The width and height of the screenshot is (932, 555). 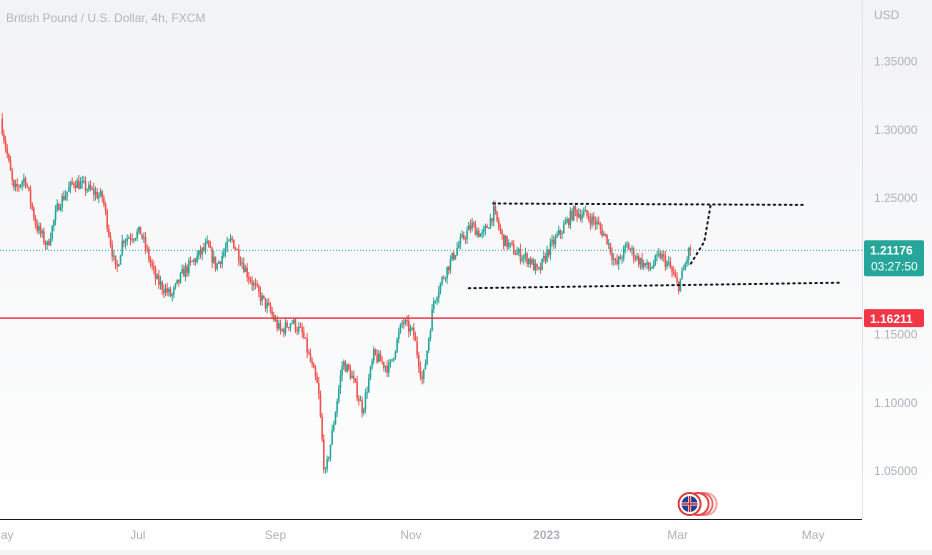 What do you see at coordinates (412, 535) in the screenshot?
I see `time-axis: May Jul Sep Nov 2023 Mar May` at bounding box center [412, 535].